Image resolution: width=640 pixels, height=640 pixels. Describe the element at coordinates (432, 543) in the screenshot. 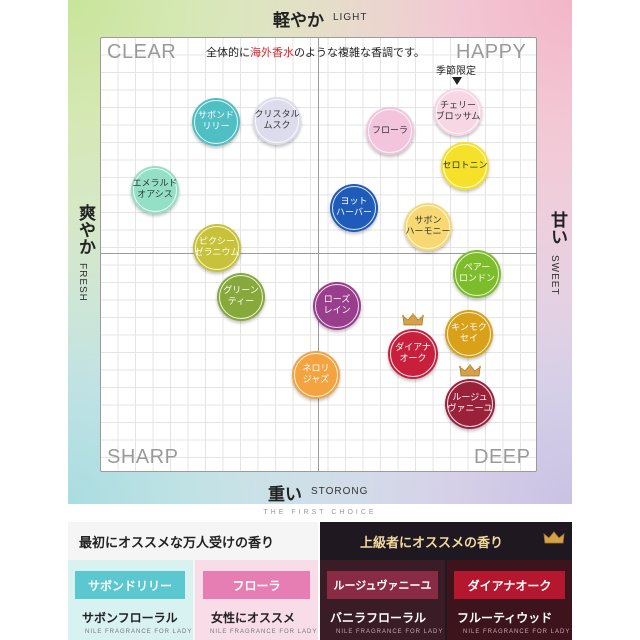

I see `panel-advanced-title: 上級者にオススメの香り` at that location.